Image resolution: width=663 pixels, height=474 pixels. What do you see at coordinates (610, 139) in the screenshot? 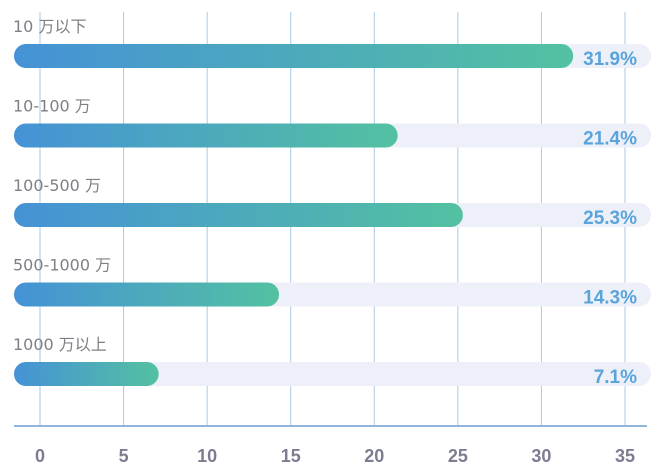
I see `value-label: 21.4%` at bounding box center [610, 139].